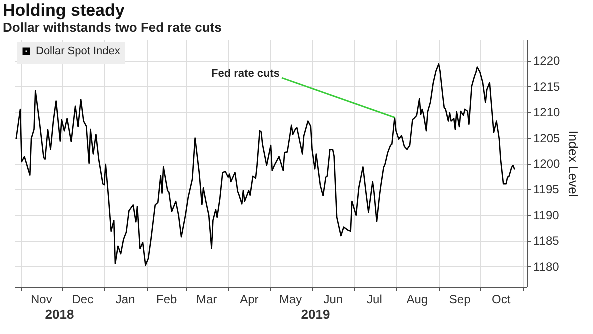 The image size is (593, 334). I want to click on x-tick-label: May, so click(290, 299).